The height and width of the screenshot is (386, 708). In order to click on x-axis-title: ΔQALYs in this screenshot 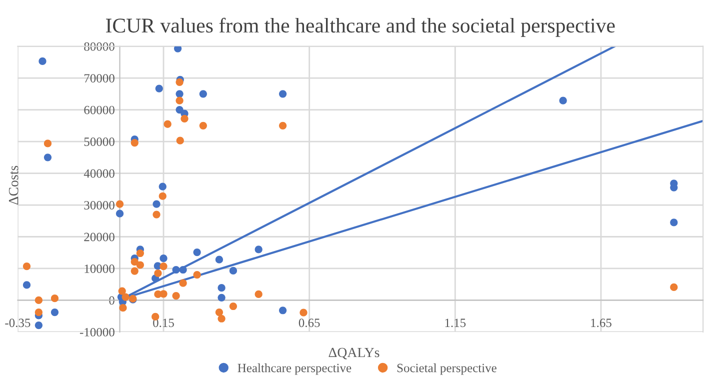, I will do `click(354, 354)`.